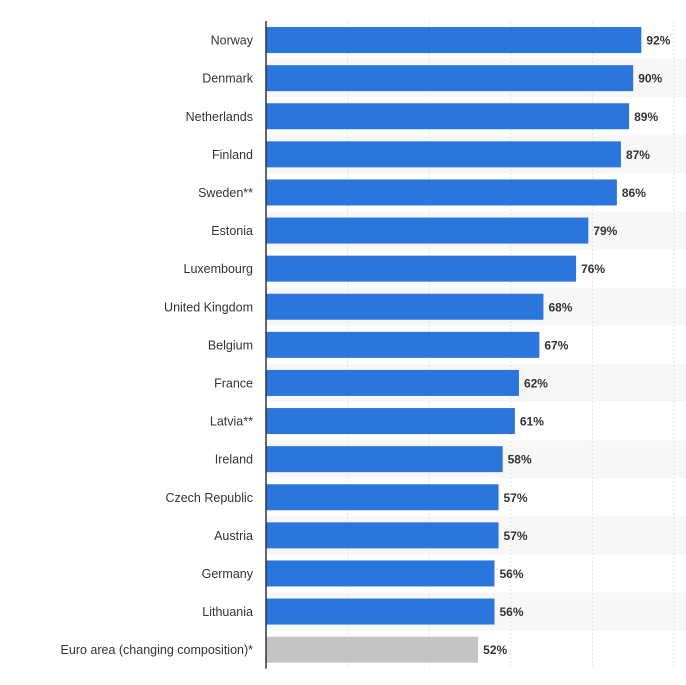 The width and height of the screenshot is (686, 685). Describe the element at coordinates (209, 498) in the screenshot. I see `category-label: Czech Republic` at that location.